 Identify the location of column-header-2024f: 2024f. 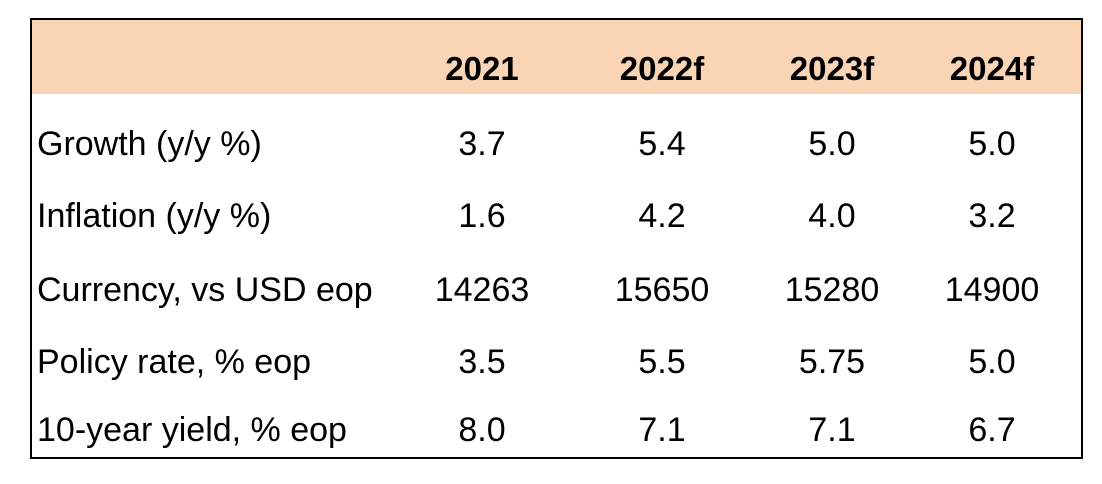
(992, 68).